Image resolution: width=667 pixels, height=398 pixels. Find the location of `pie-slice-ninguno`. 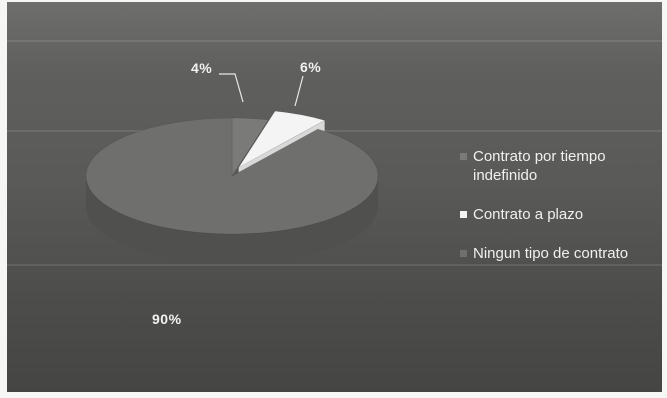

pie-slice-ninguno is located at coordinates (232, 176).